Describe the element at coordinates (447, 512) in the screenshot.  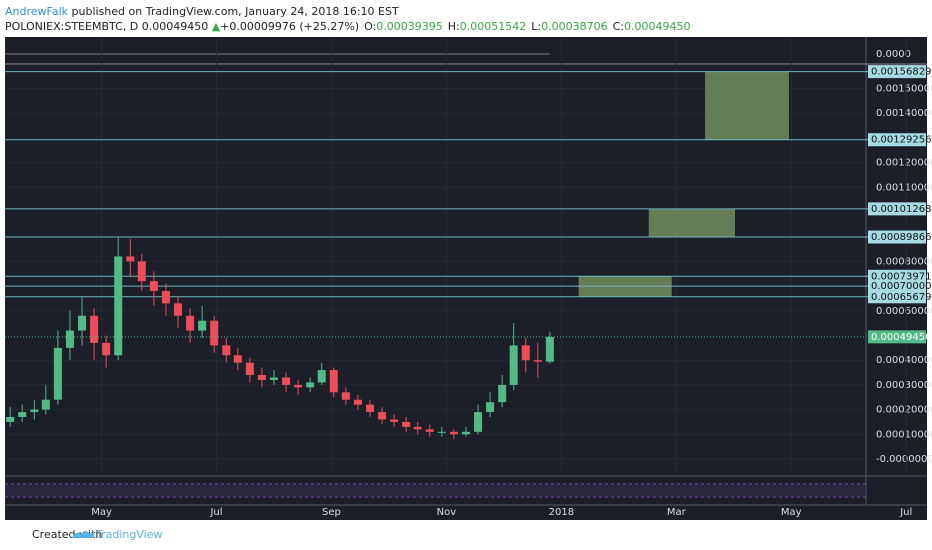
I see `x-tick-label: Nov` at that location.